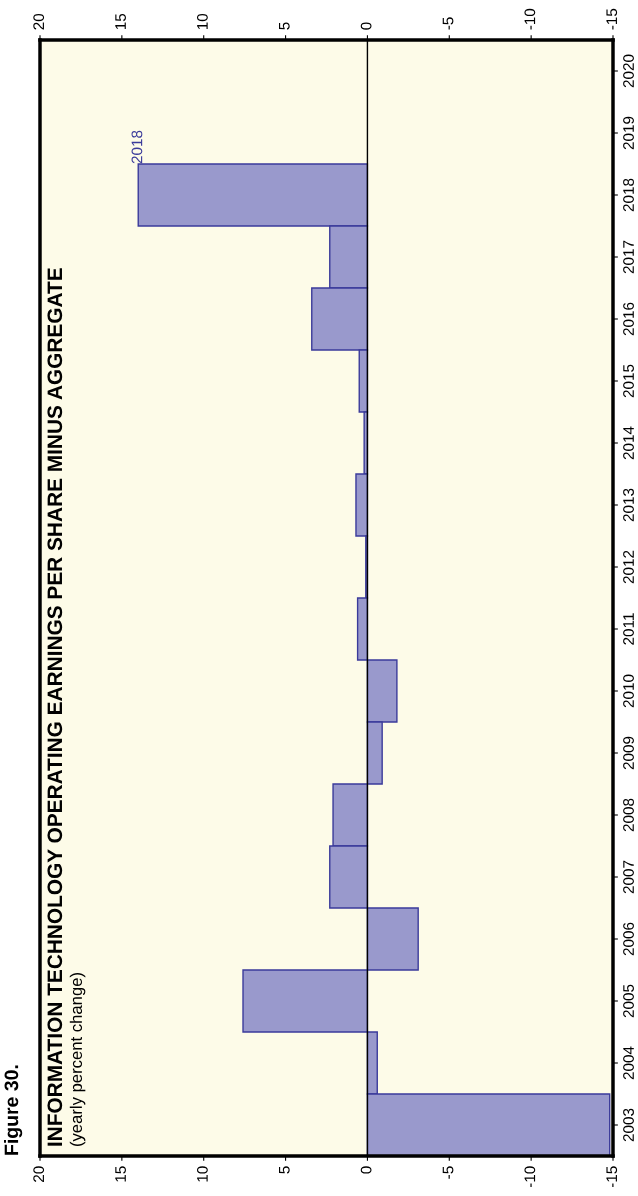  I want to click on annotation: 2018, so click(137, 147).